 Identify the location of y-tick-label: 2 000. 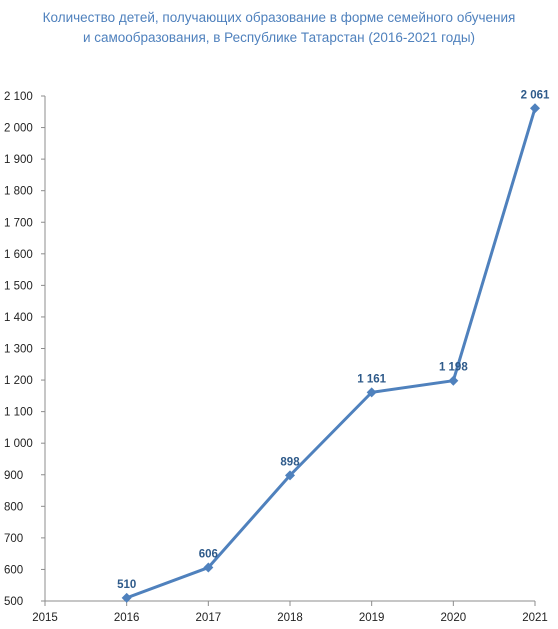
(18, 129).